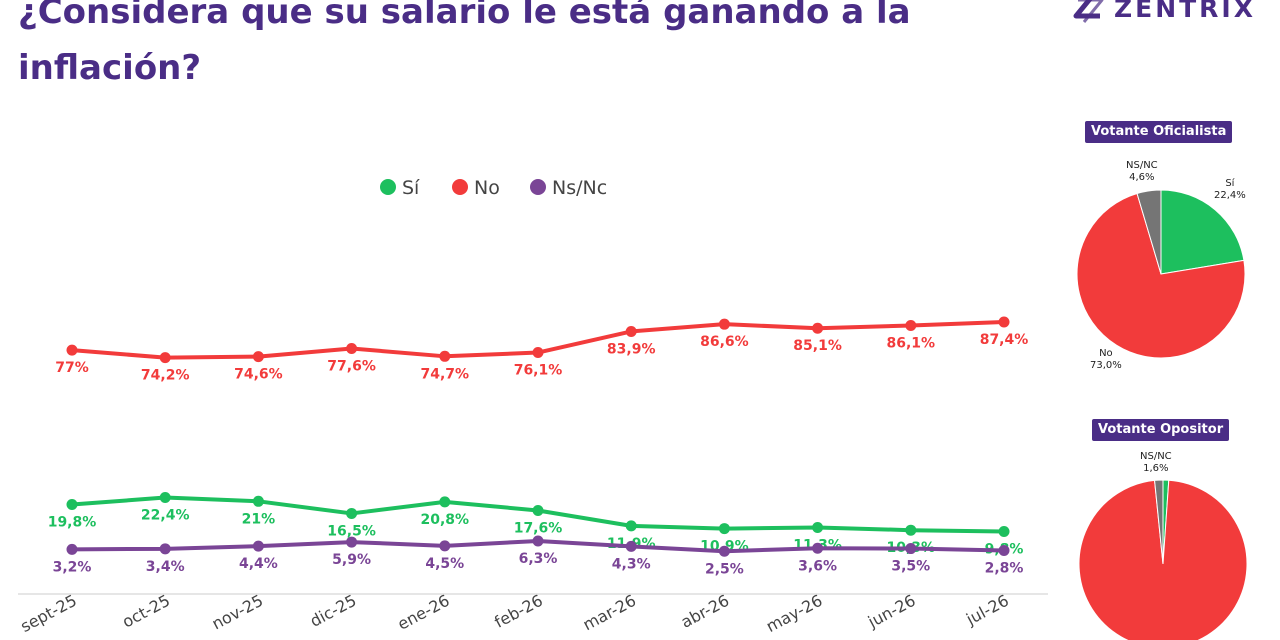  I want to click on pie-label-oficialista-no: No 73,0%, so click(1106, 360).